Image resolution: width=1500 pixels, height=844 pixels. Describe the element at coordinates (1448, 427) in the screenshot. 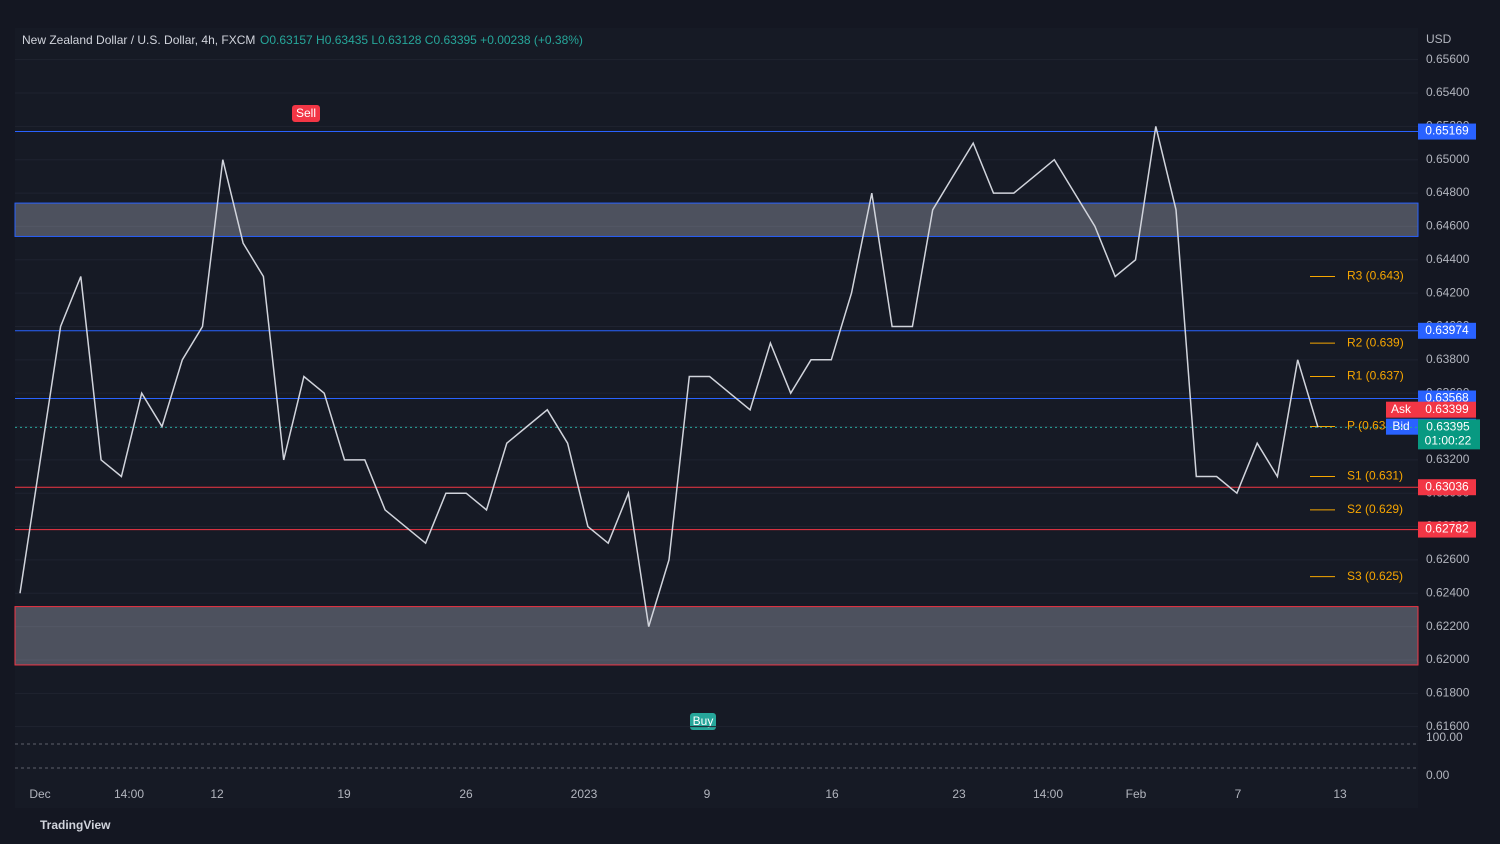

I see `last-price: 0.63395` at that location.